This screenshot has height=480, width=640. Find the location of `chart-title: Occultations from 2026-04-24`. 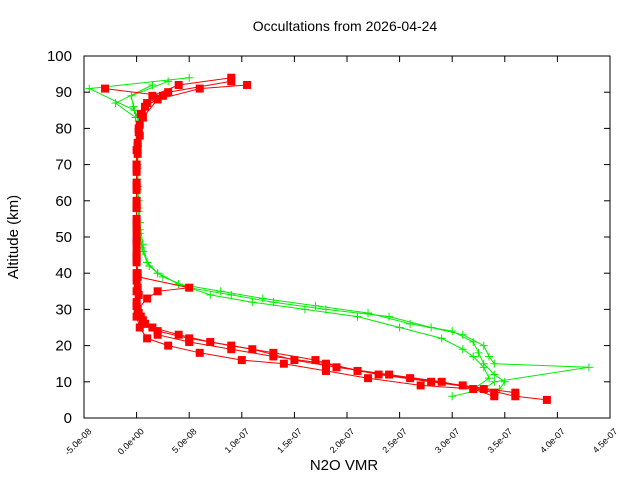

chart-title: Occultations from 2026-04-24 is located at coordinates (345, 26).